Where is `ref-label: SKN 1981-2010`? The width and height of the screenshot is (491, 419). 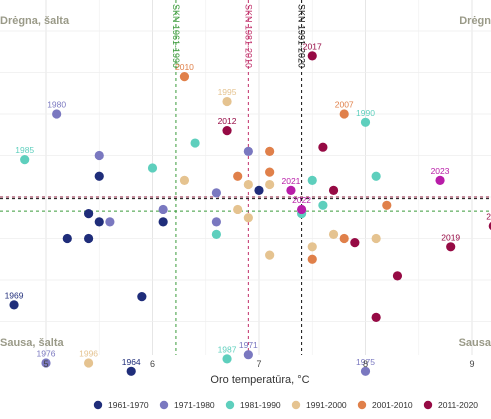 ref-label: SKN 1981-2010 is located at coordinates (248, 36).